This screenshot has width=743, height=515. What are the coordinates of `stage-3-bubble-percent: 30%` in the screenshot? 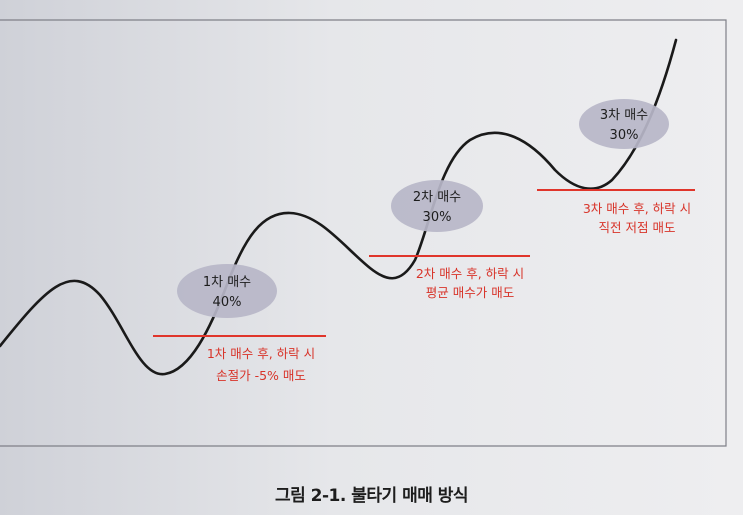 It's located at (624, 135).